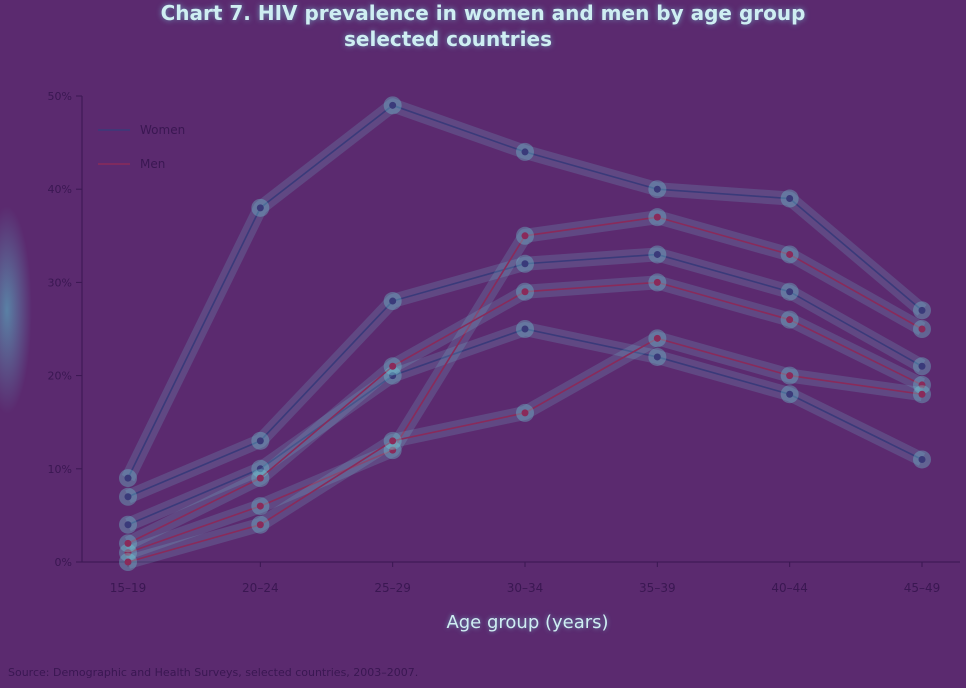 This screenshot has width=966, height=688. What do you see at coordinates (922, 588) in the screenshot?
I see `x-tick-label: 45–49` at bounding box center [922, 588].